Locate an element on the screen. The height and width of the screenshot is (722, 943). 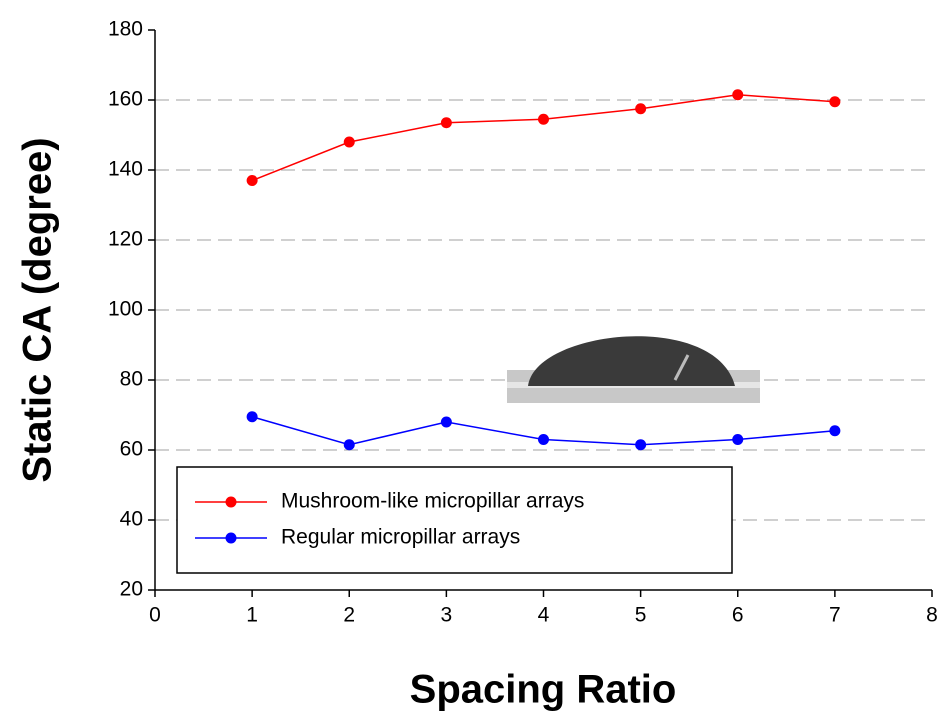
x-tick-label: 8 is located at coordinates (932, 615).